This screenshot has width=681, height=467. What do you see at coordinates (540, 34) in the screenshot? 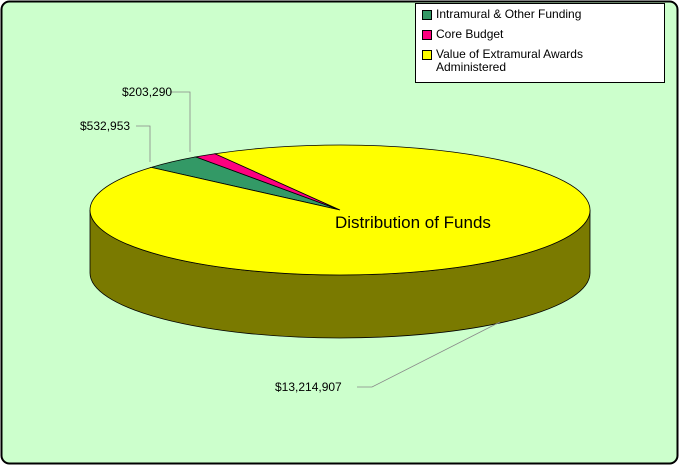
I see `legend-item: Core Budget` at bounding box center [540, 34].